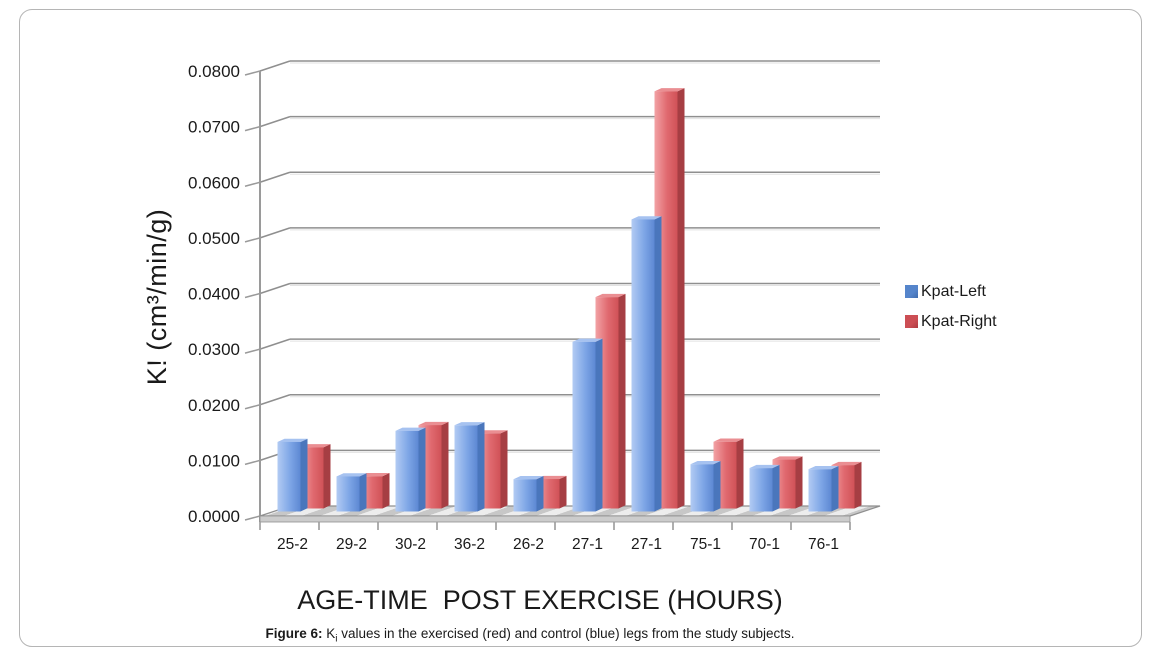 This screenshot has height=662, width=1154. I want to click on x-tick-label: 26-2, so click(528, 544).